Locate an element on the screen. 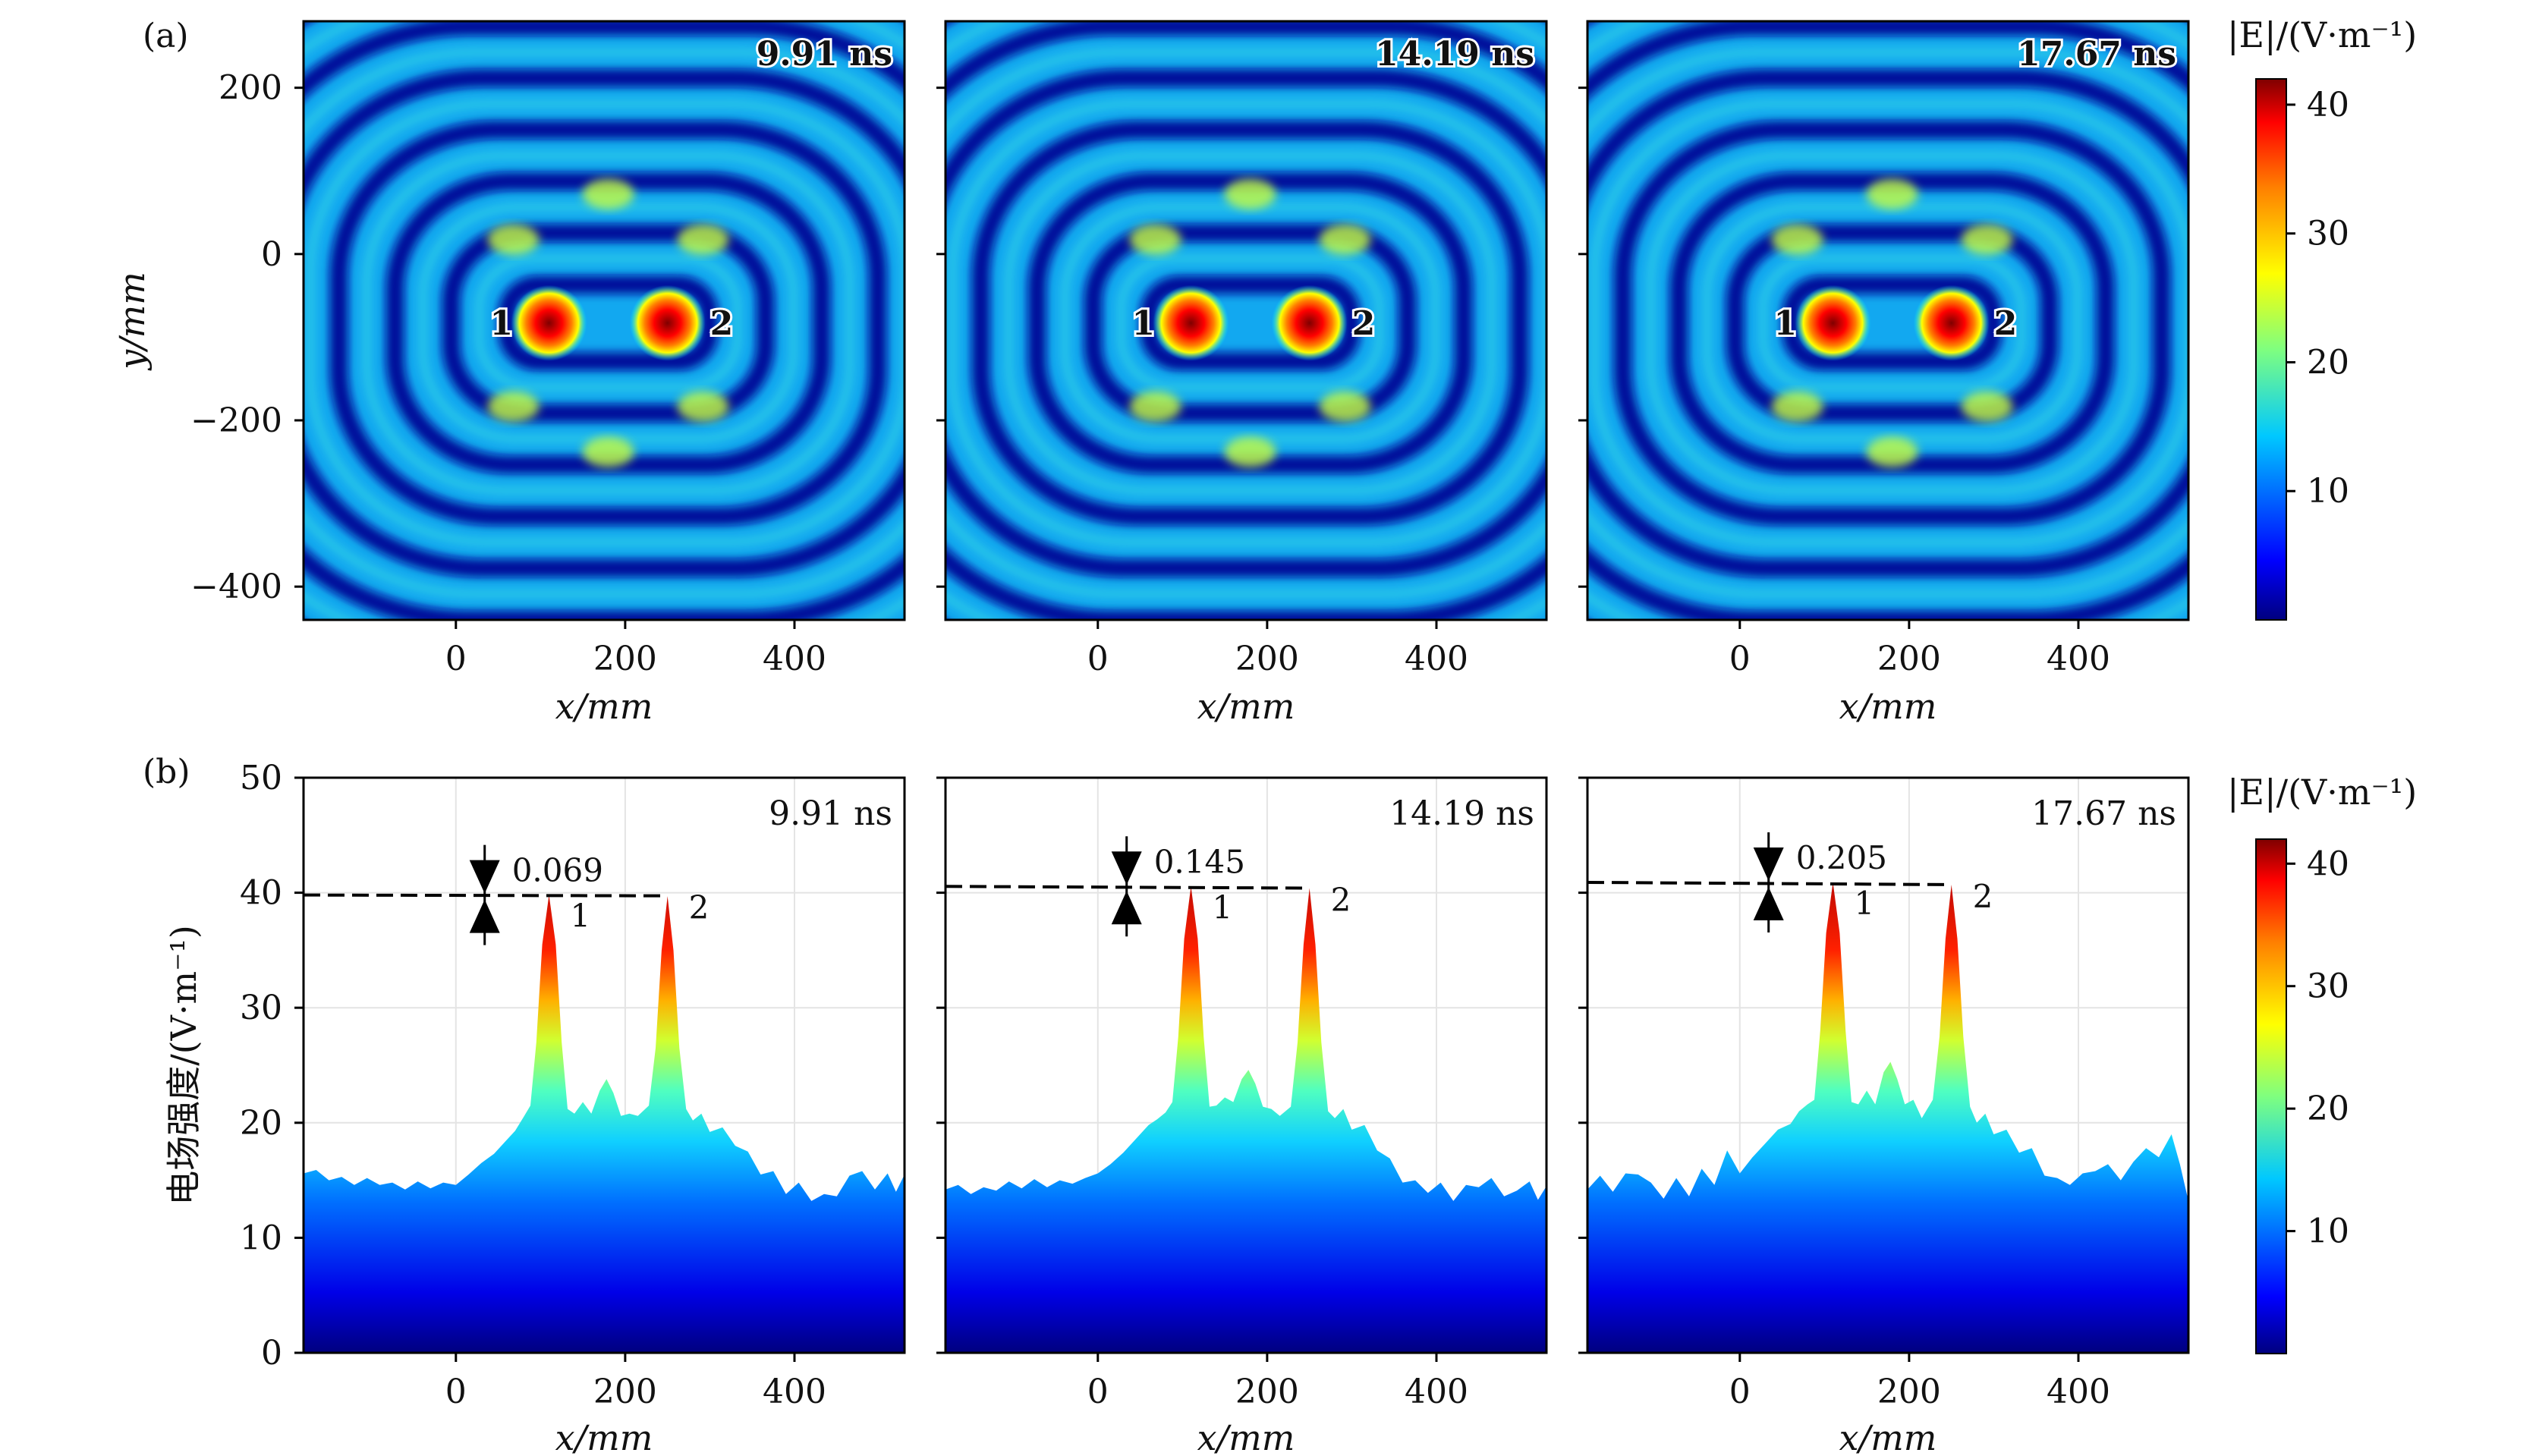 The height and width of the screenshot is (1456, 2539). heatmap-panel: 1 2 17.67 ns 0 200 400 x/mm is located at coordinates (1884, 373).